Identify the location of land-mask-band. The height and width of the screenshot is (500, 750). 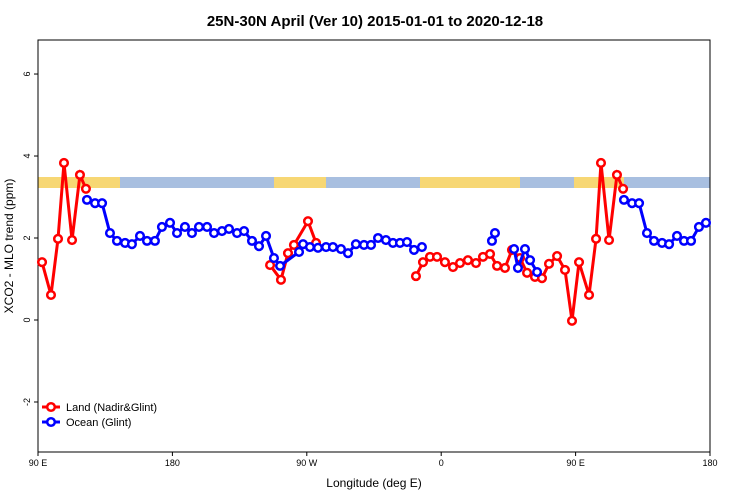
(374, 182).